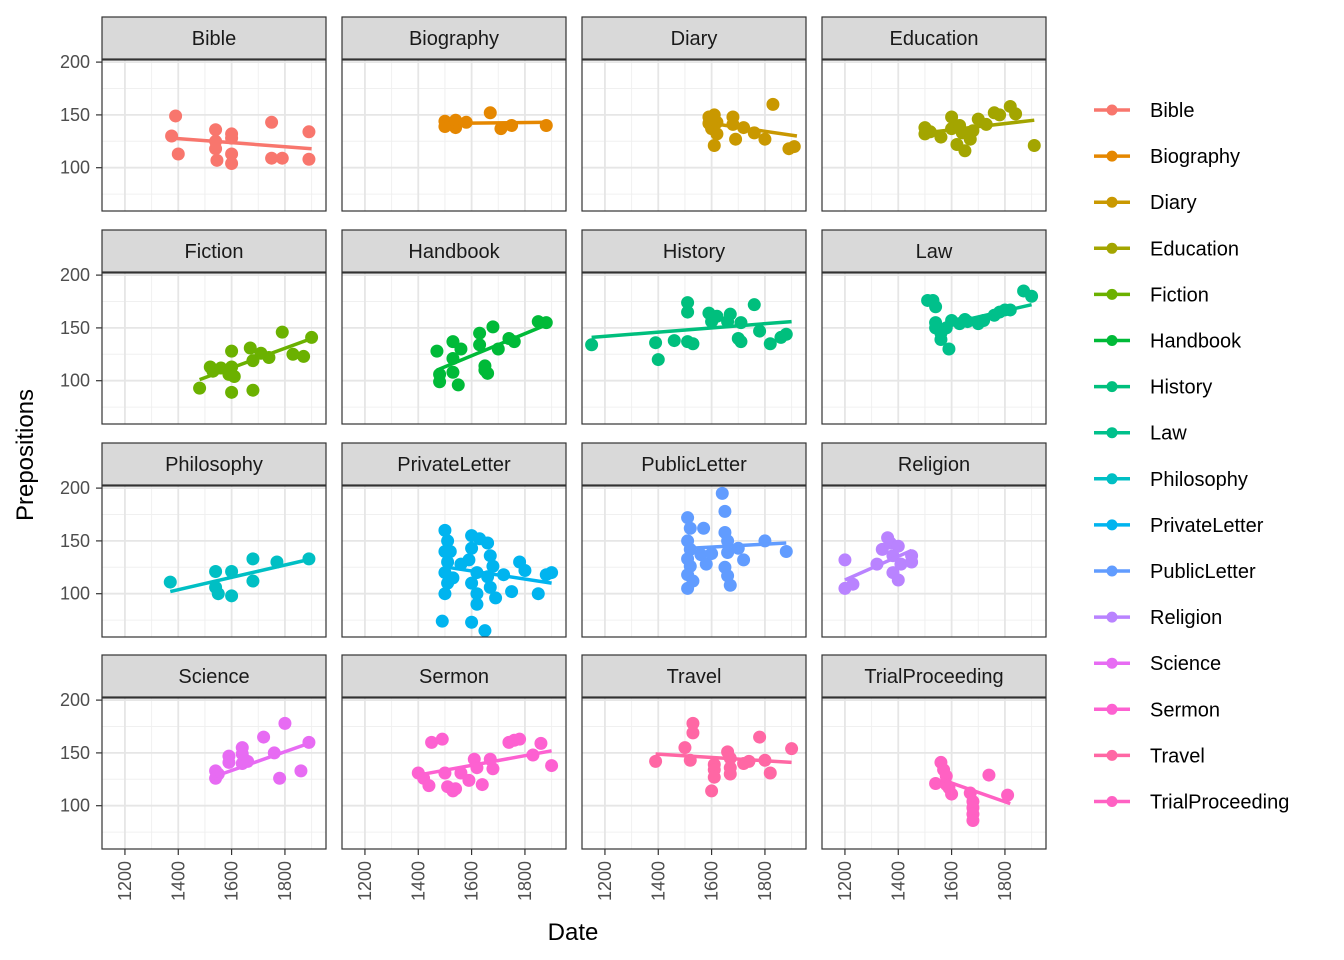  Describe the element at coordinates (214, 252) in the screenshot. I see `facet-strip-label: Fiction` at that location.